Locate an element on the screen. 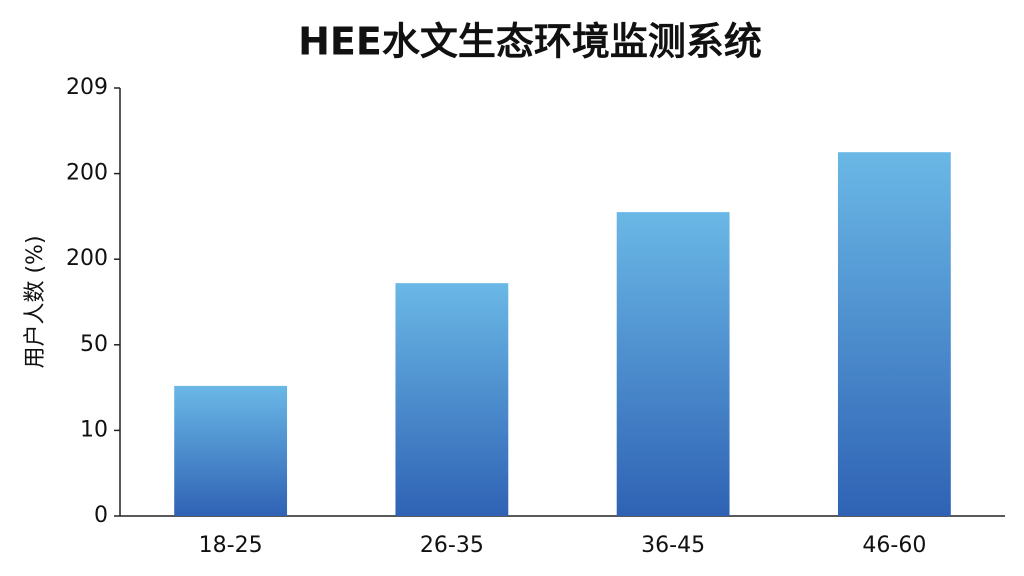  y-axis-label: 用户人数 (%) is located at coordinates (35, 301).